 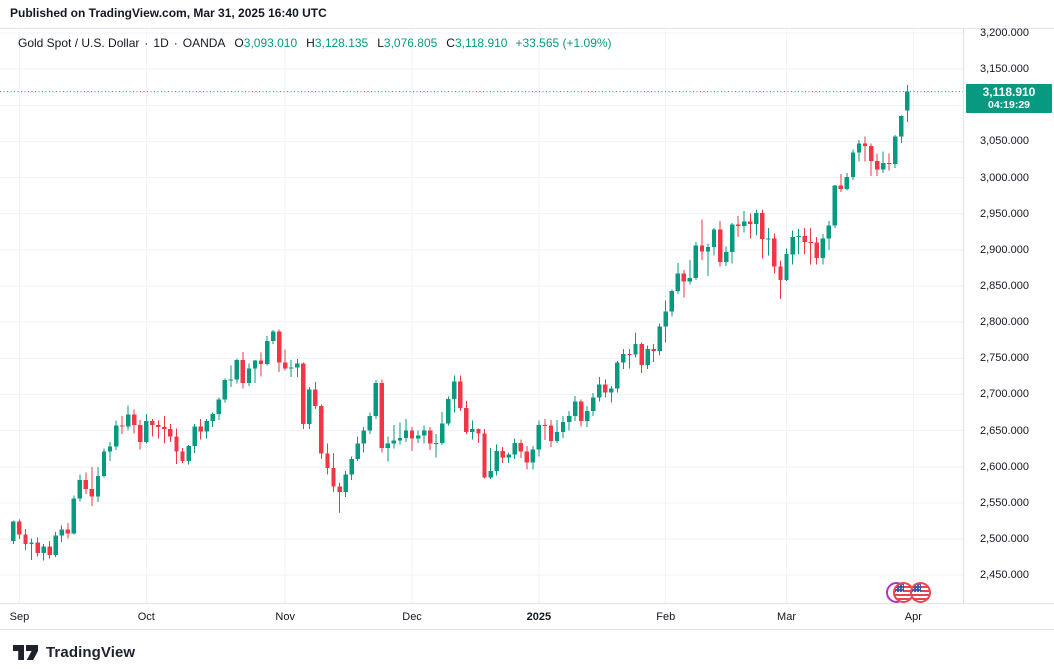 What do you see at coordinates (337, 43) in the screenshot?
I see `ohlc-high: H3,128.135` at bounding box center [337, 43].